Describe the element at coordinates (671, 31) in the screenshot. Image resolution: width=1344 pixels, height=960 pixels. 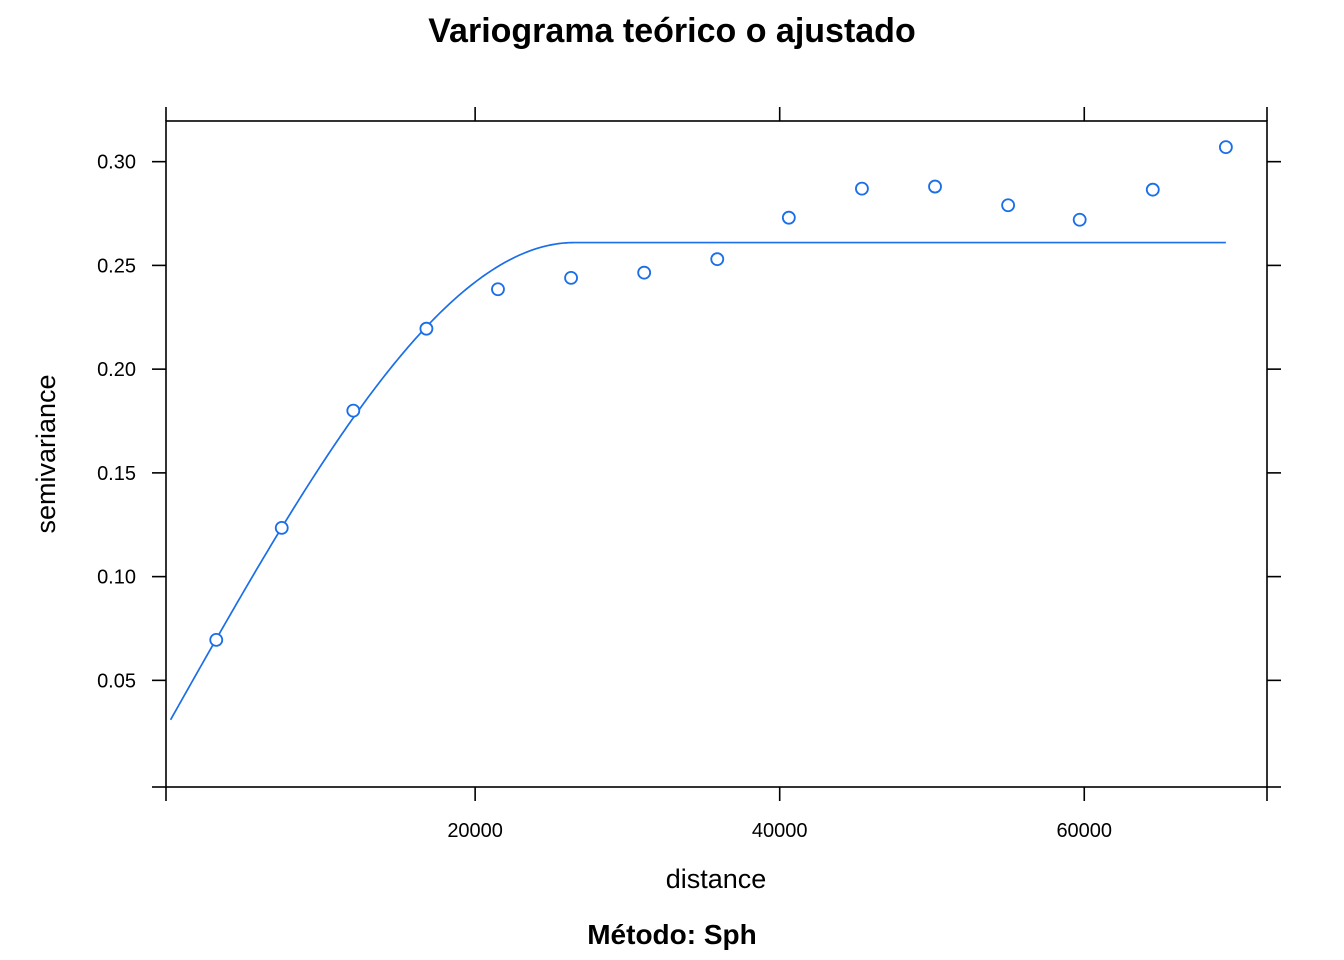
I see `chart-title: Variograma teórico o ajustado` at that location.